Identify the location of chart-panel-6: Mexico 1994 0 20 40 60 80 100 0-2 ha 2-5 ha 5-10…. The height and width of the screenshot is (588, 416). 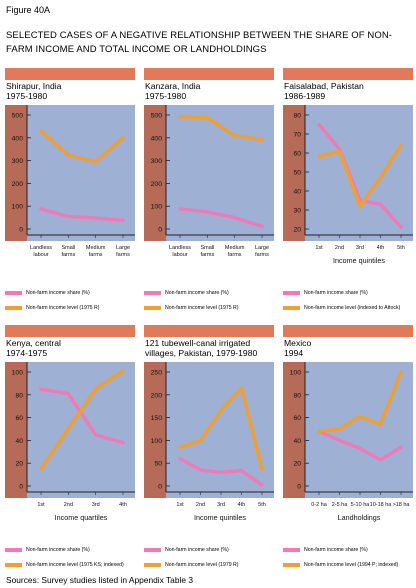
(348, 450).